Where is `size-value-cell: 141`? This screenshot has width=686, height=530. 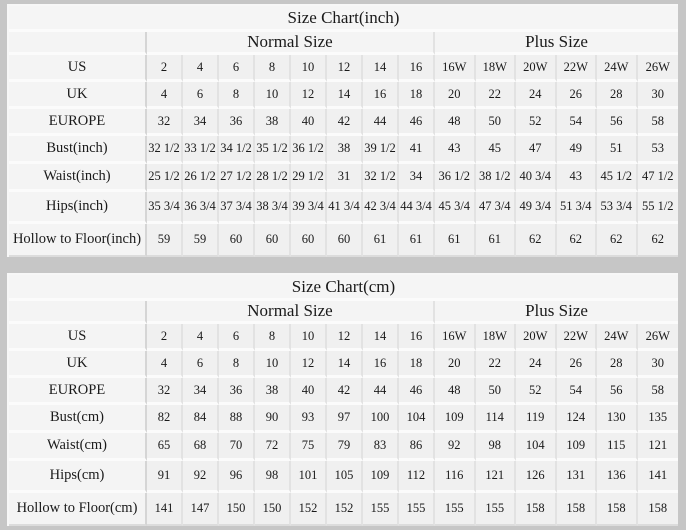 size-value-cell: 141 is located at coordinates (165, 509).